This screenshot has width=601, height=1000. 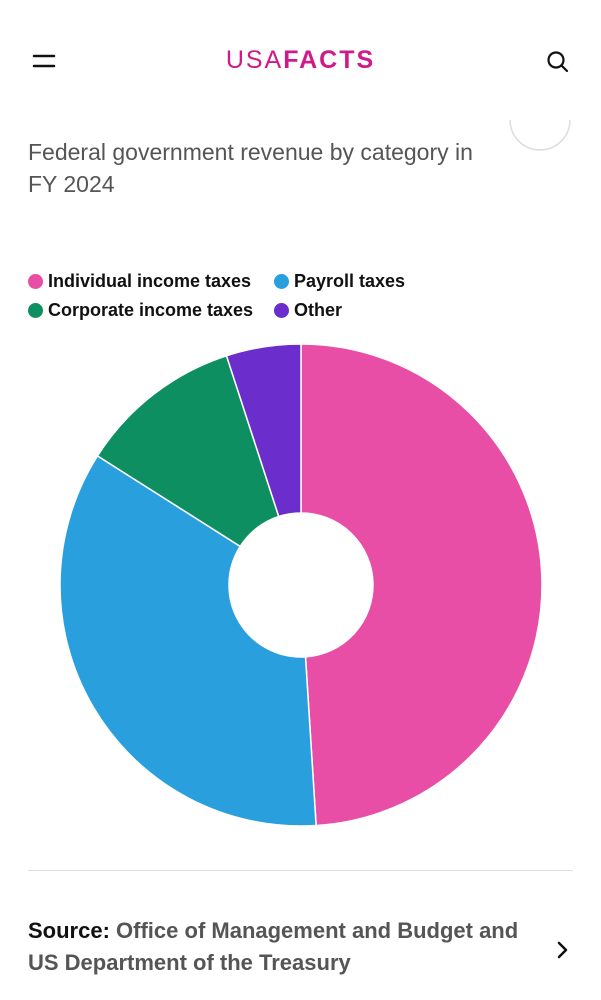 What do you see at coordinates (350, 281) in the screenshot?
I see `legend-label: Payroll taxes` at bounding box center [350, 281].